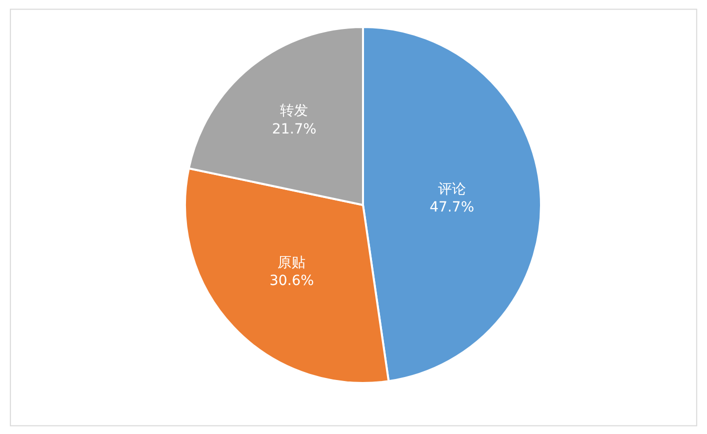 Image resolution: width=707 pixels, height=434 pixels. Describe the element at coordinates (452, 189) in the screenshot. I see `slice-label: 评论` at that location.